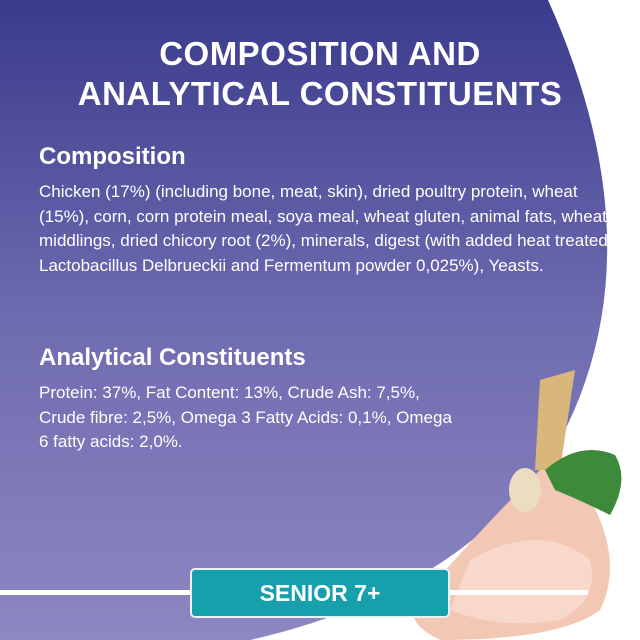 The width and height of the screenshot is (640, 640). I want to click on page-title: COMPOSITION AND ANALYTICAL CONSTITUENTS, so click(320, 74).